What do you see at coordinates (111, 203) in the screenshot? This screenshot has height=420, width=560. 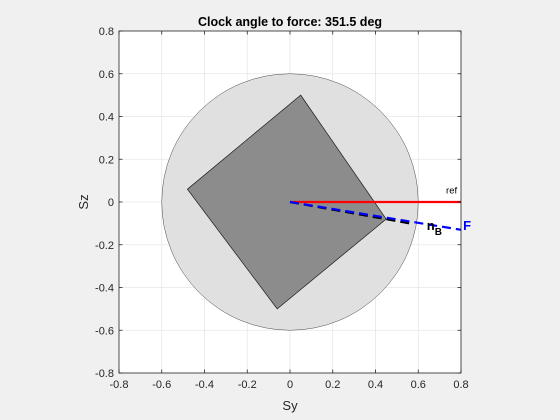 I see `y-tick-label: 0` at bounding box center [111, 203].